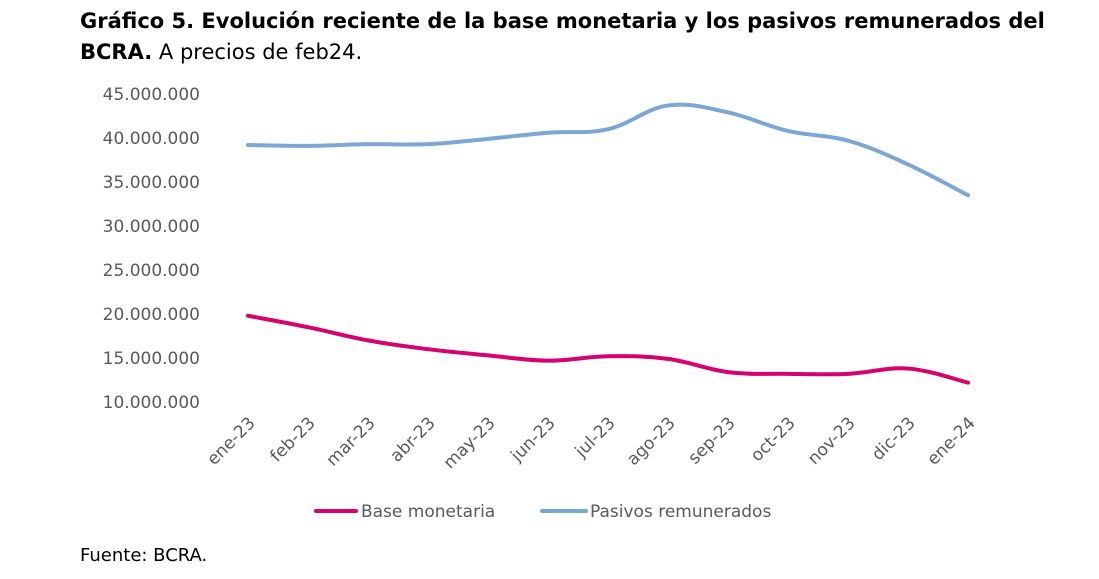 Image resolution: width=1099 pixels, height=579 pixels. What do you see at coordinates (651, 441) in the screenshot?
I see `x-tick-label: ago-23` at bounding box center [651, 441].